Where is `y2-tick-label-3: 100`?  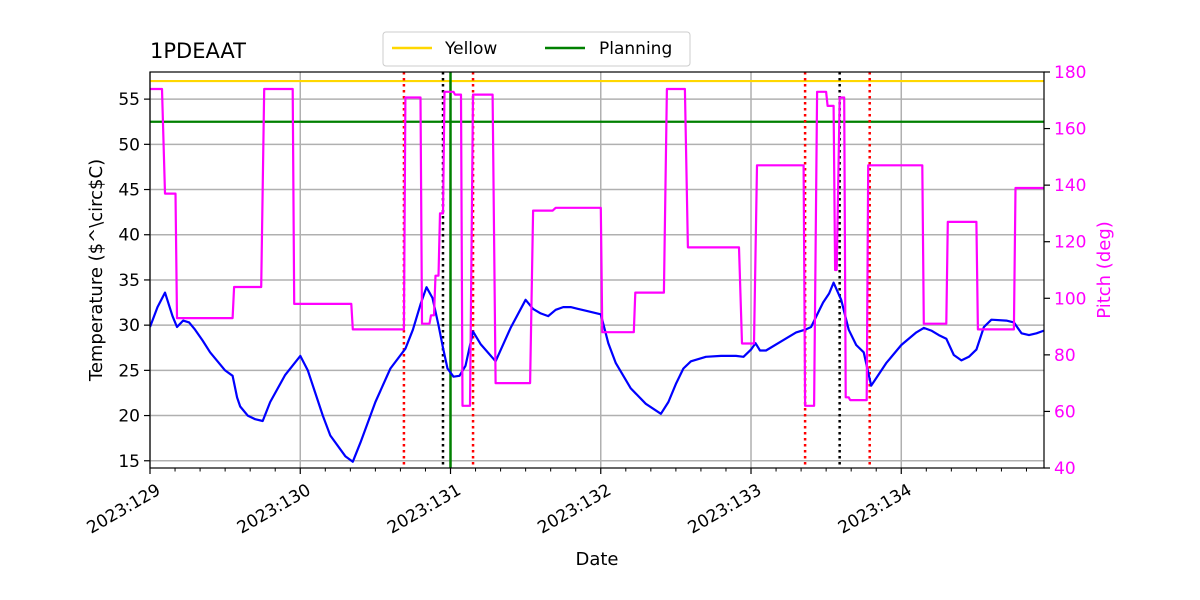 y2-tick-label-3: 100 is located at coordinates (1070, 299).